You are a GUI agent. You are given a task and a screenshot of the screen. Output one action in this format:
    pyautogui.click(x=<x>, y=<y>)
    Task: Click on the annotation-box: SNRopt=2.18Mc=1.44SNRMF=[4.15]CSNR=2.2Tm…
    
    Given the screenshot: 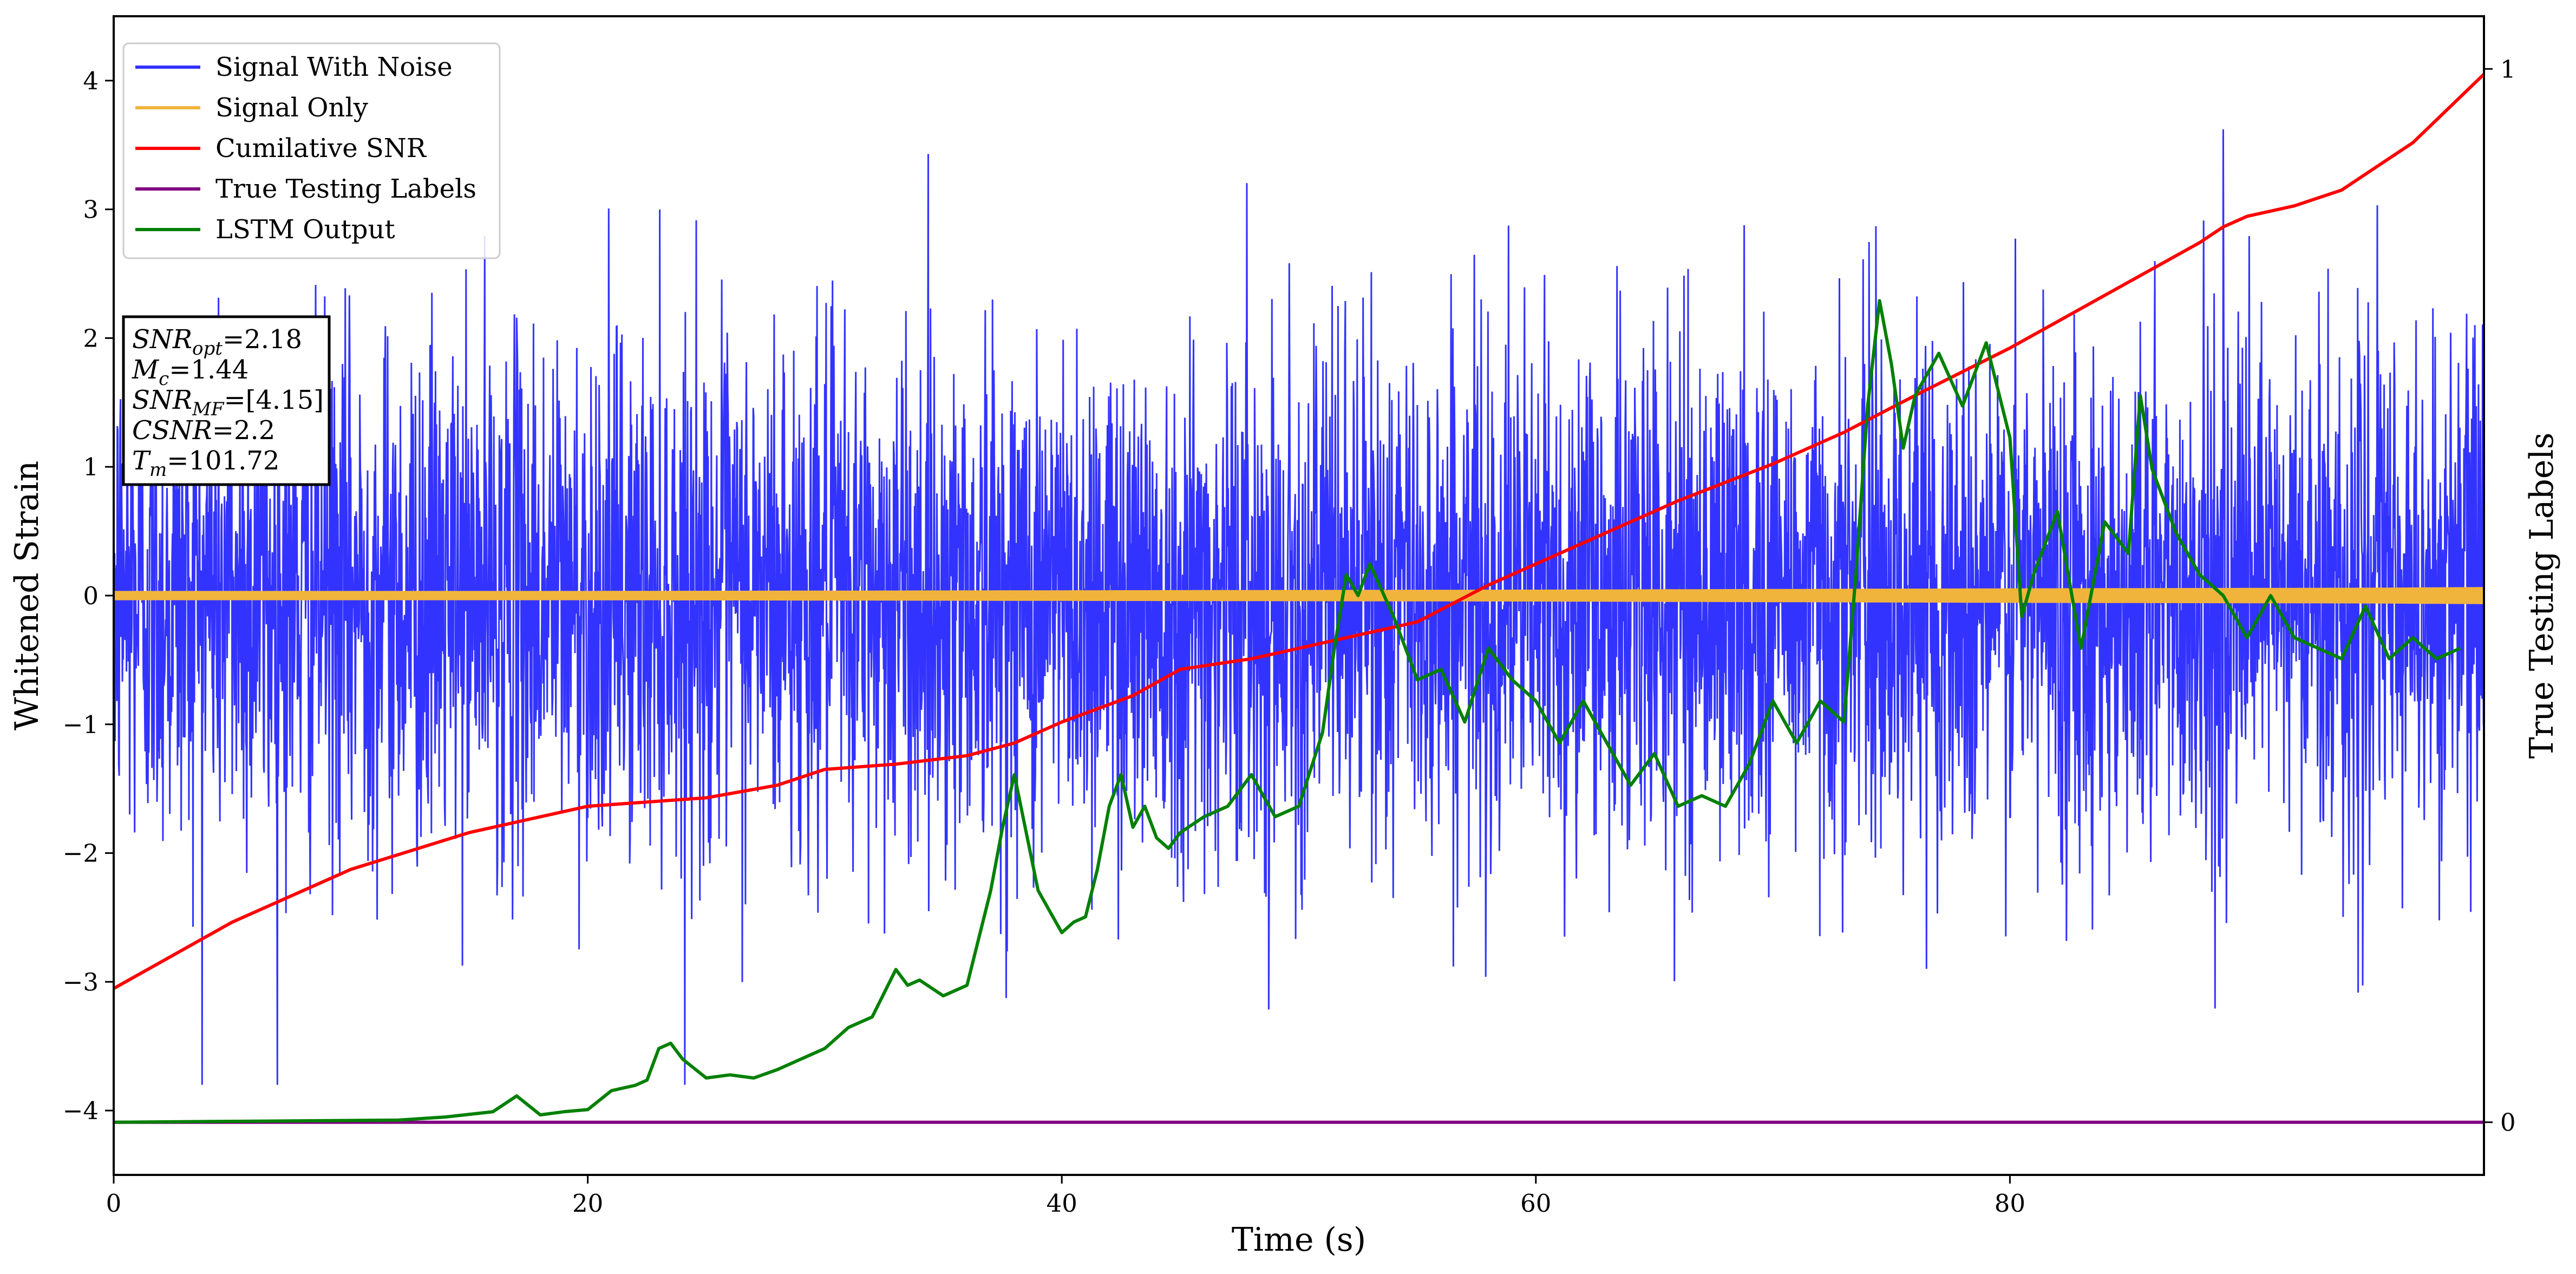 What is the action you would take?
    pyautogui.click(x=227, y=400)
    